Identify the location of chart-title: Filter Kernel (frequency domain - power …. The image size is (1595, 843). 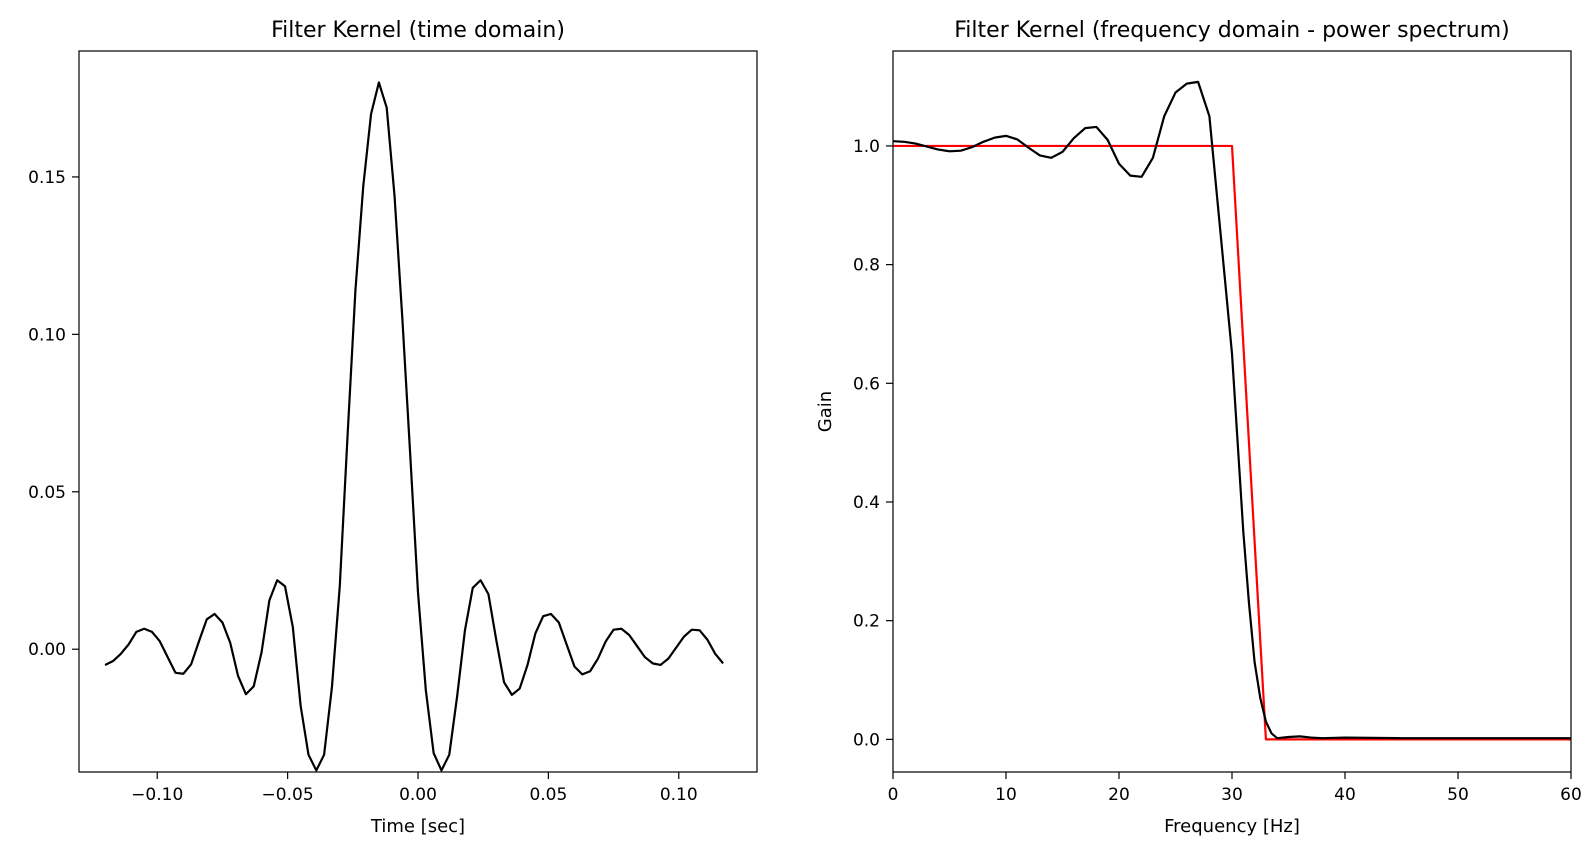
(1232, 30).